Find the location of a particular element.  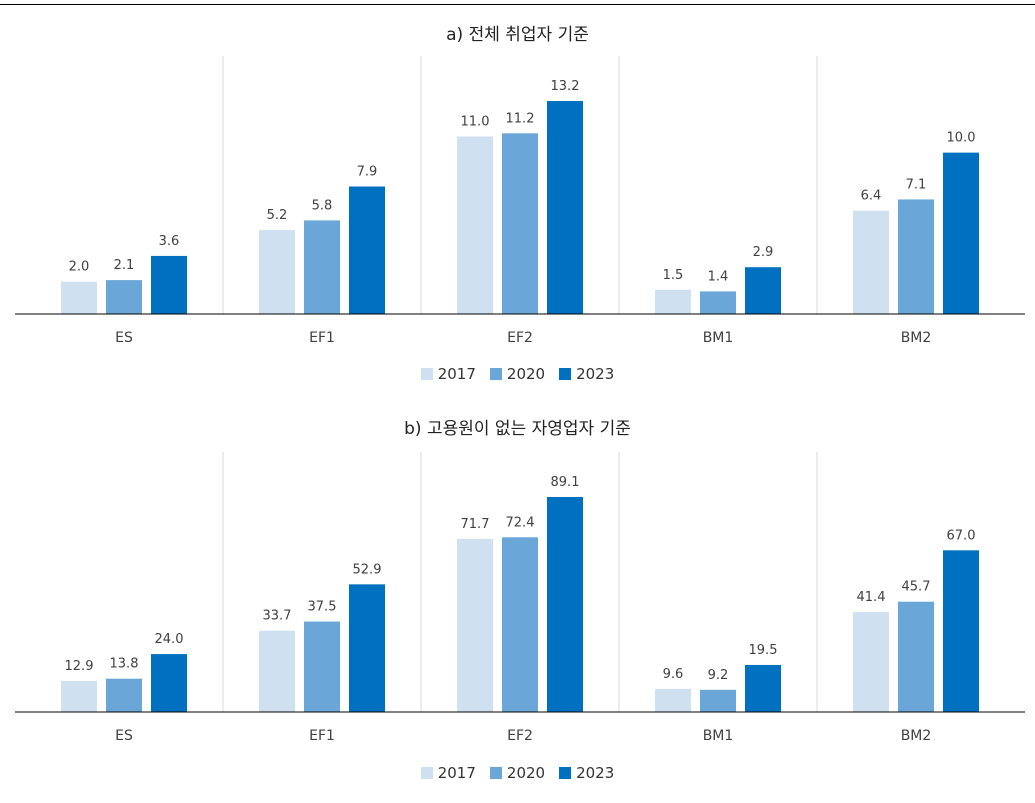

chart-b-data-label-EF1-2017: 33.7 is located at coordinates (277, 616).